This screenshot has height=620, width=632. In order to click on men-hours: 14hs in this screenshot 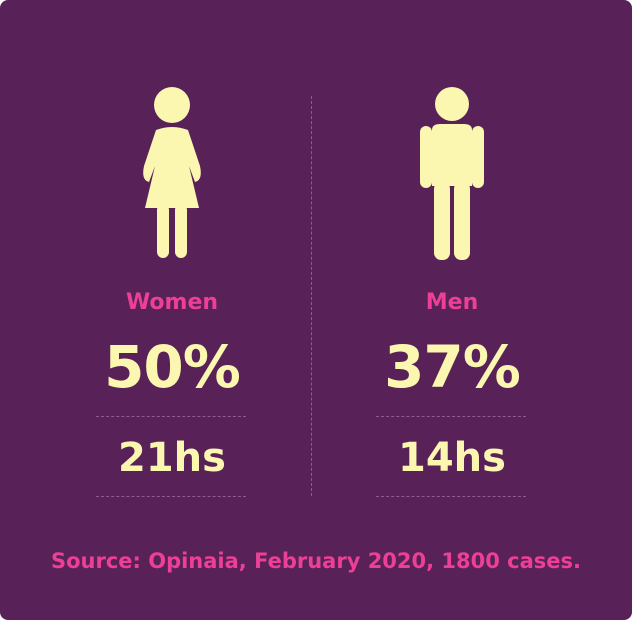, I will do `click(452, 458)`.